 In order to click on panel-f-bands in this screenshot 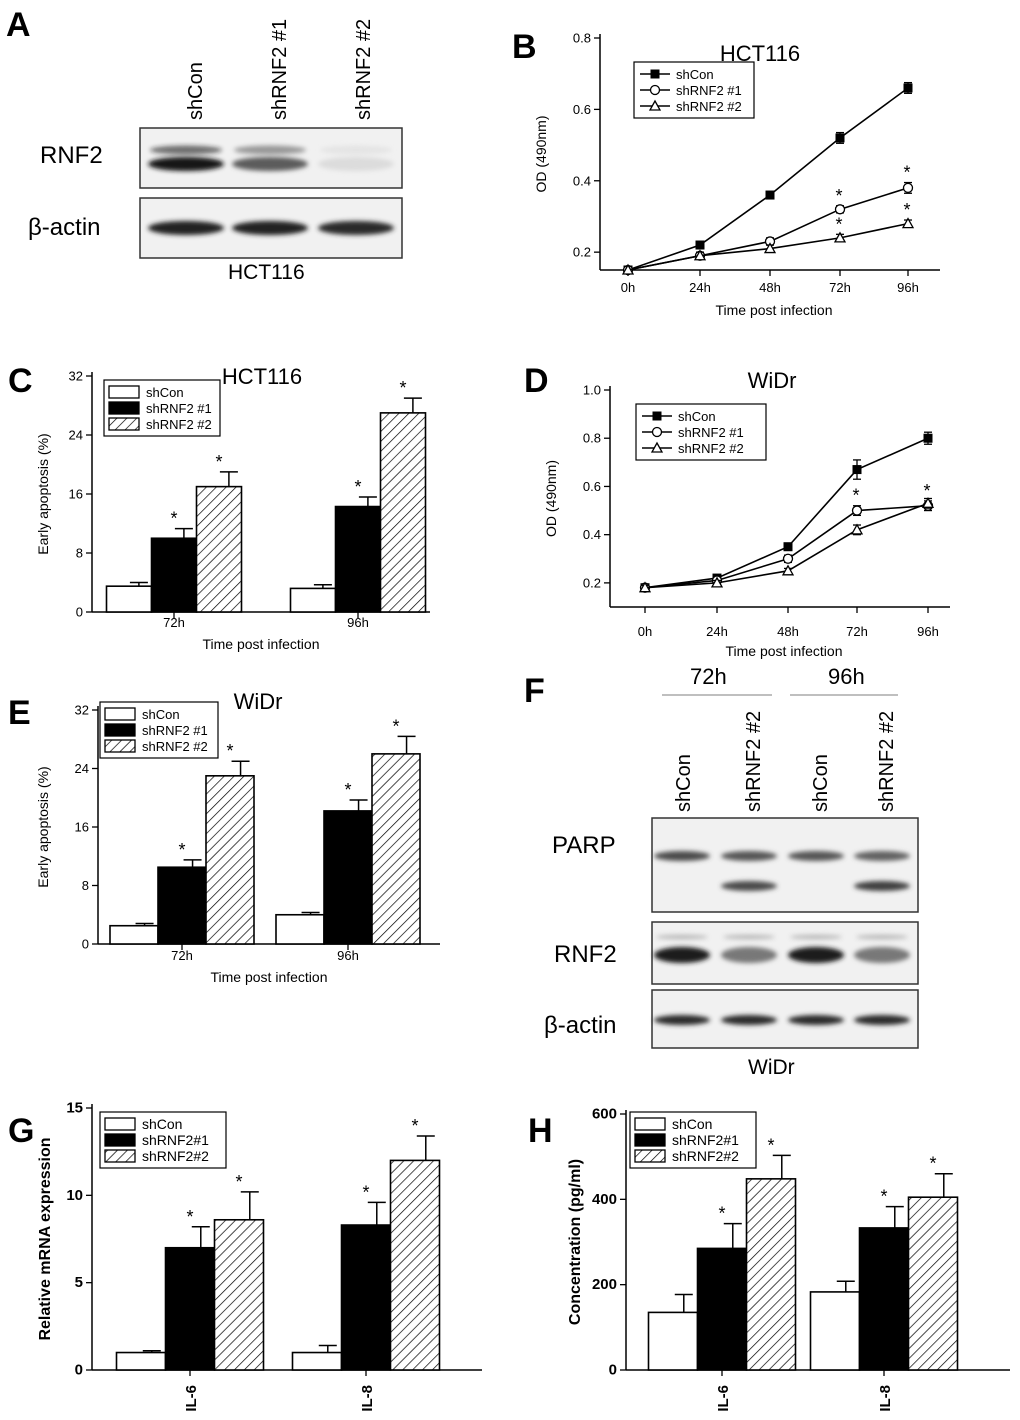, I will do `click(782, 938)`.